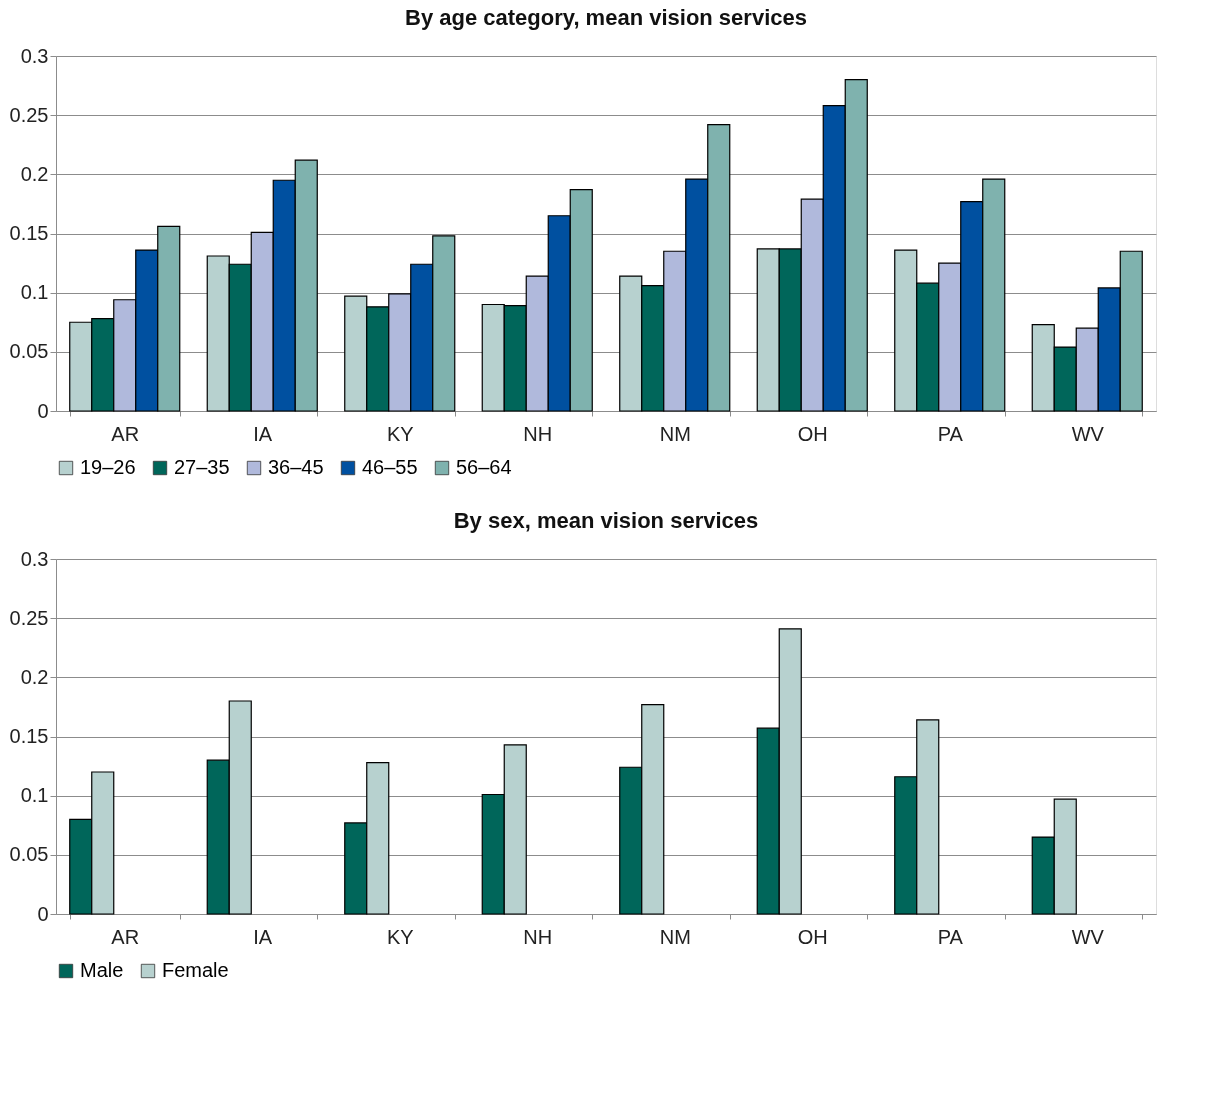 This screenshot has height=1093, width=1210. I want to click on legend-label: 46–55, so click(390, 467).